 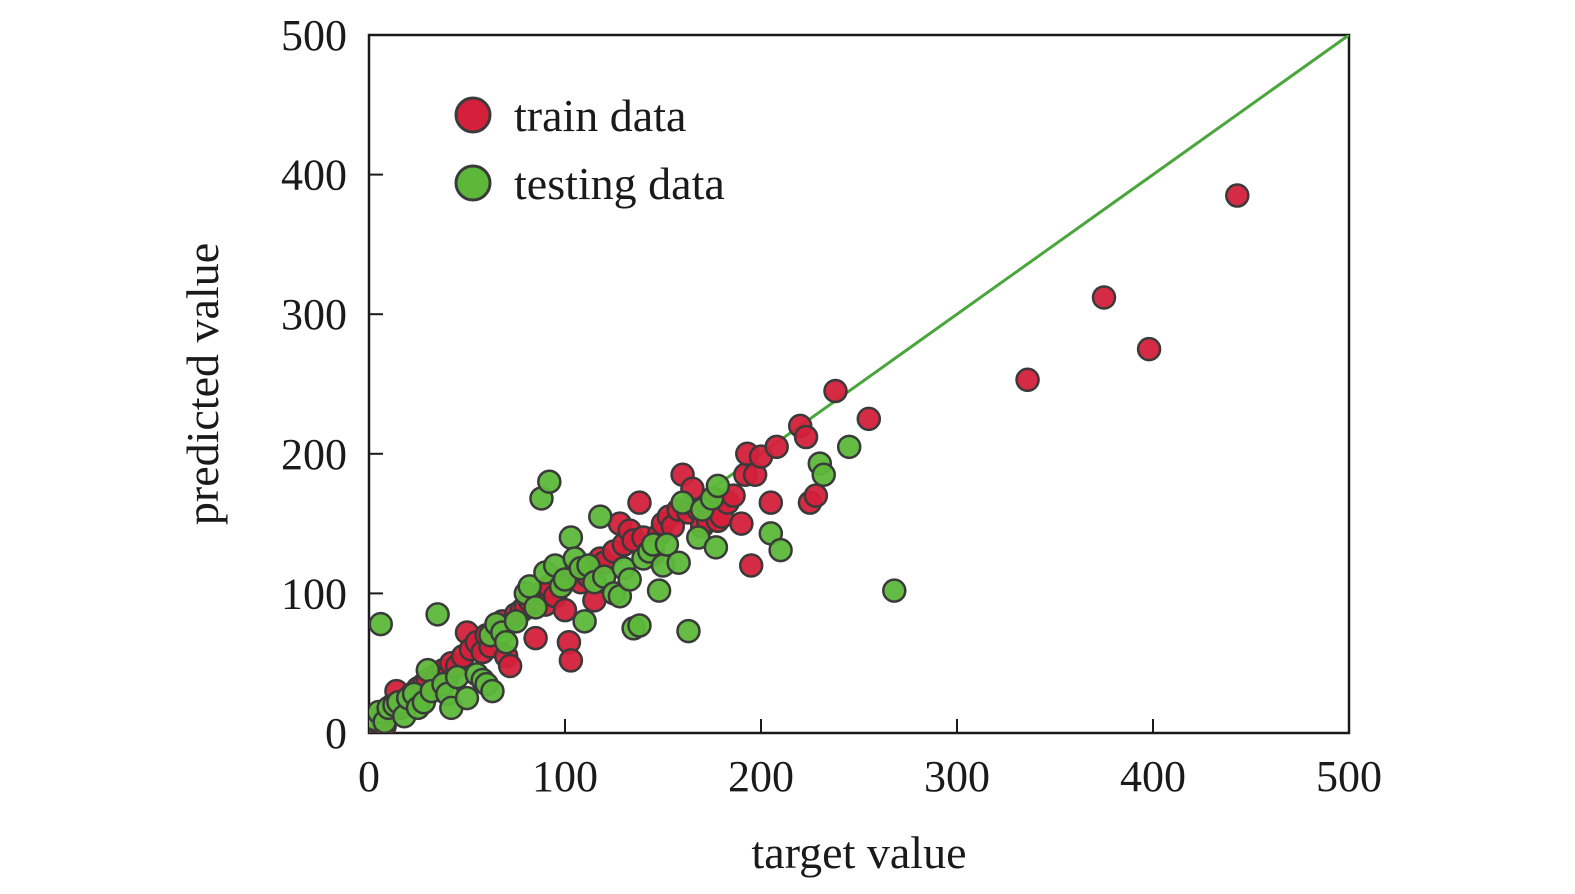 I want to click on y-tick-label: 100, so click(x=314, y=593).